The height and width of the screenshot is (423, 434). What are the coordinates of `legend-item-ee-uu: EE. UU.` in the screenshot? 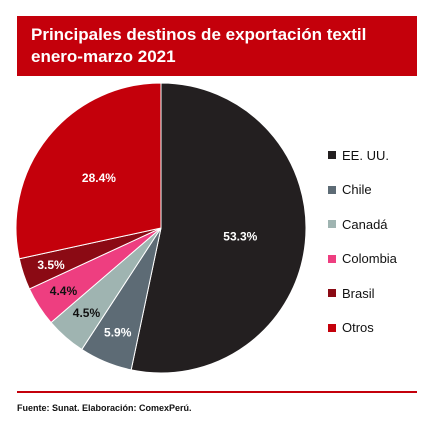 It's located at (362, 155).